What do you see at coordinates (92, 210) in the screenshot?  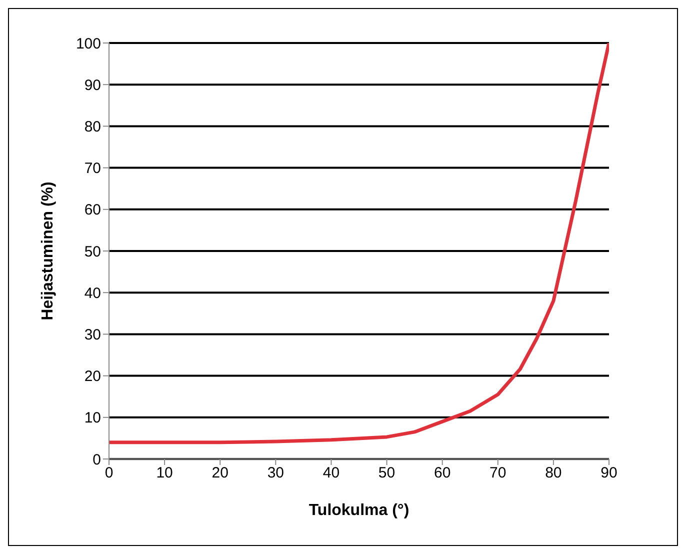 I see `y-tick-label: 60` at bounding box center [92, 210].